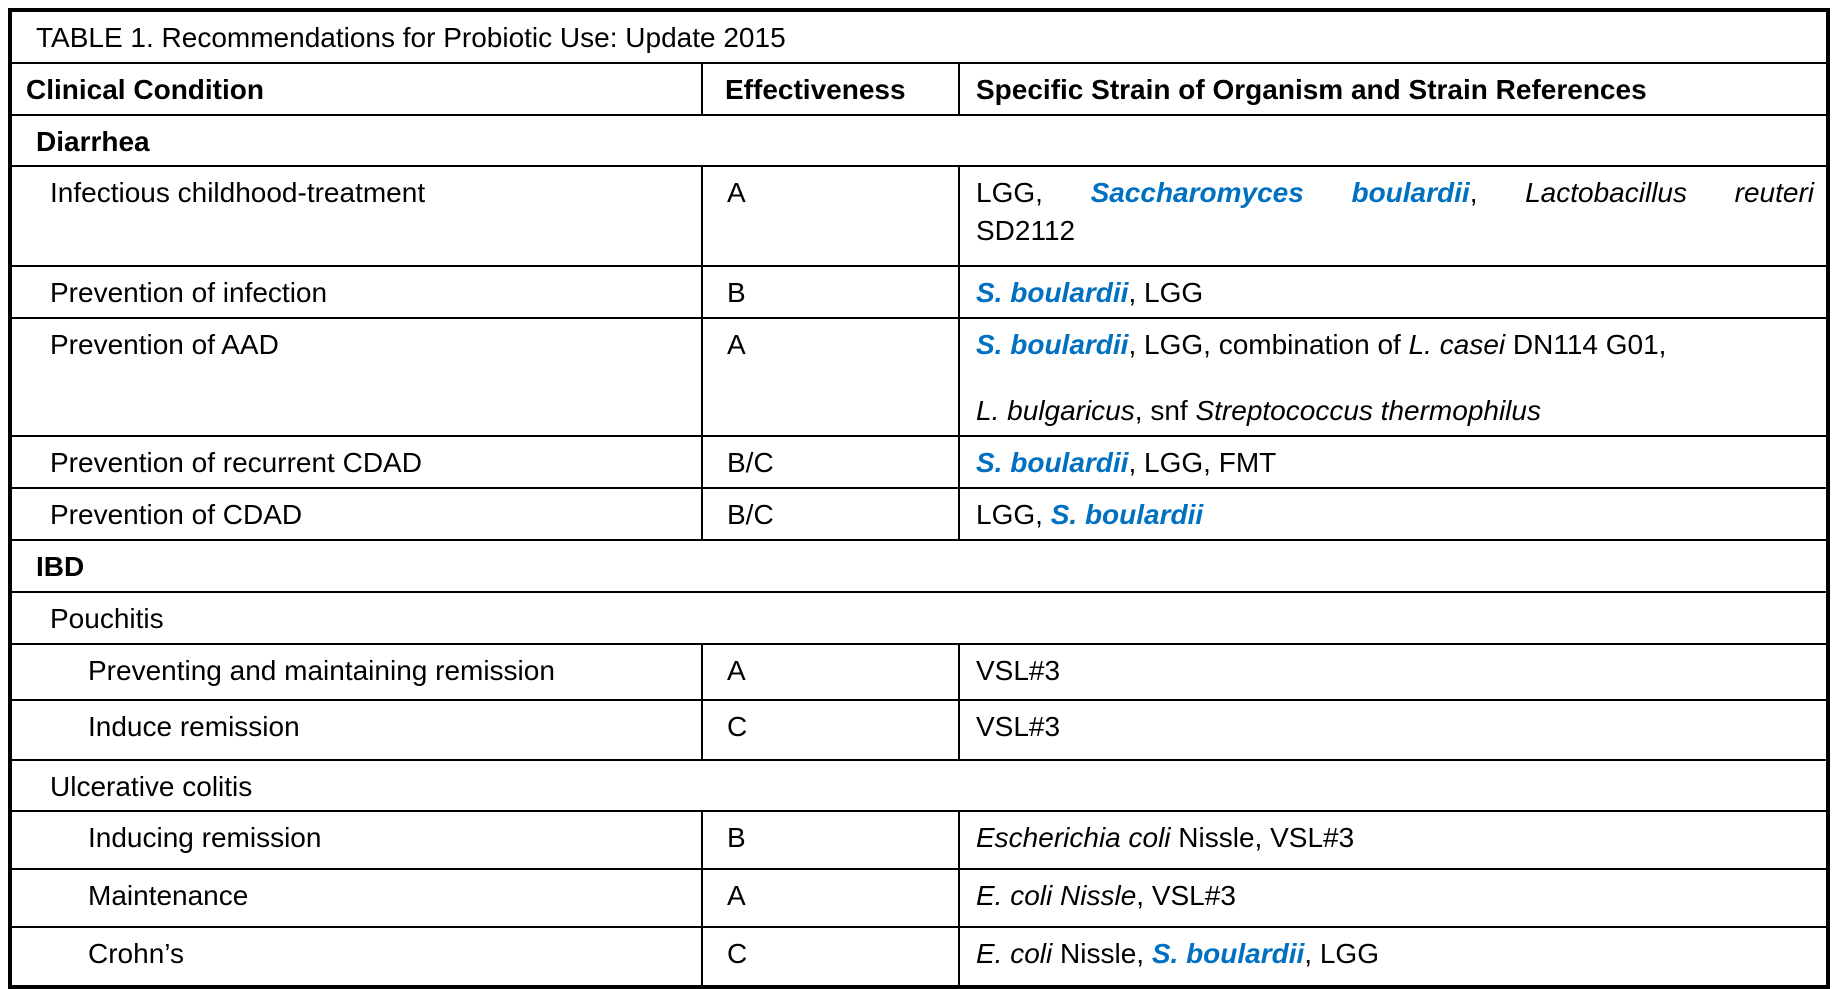 Image resolution: width=1834 pixels, height=989 pixels. I want to click on strain-text-line: S. boulardii, LGG, FMT, so click(1395, 463).